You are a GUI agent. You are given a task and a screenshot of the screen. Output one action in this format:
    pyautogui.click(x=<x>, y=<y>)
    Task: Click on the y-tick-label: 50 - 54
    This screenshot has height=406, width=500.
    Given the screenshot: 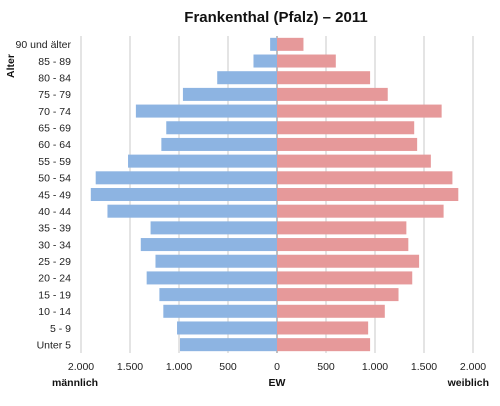 What is the action you would take?
    pyautogui.click(x=54, y=179)
    